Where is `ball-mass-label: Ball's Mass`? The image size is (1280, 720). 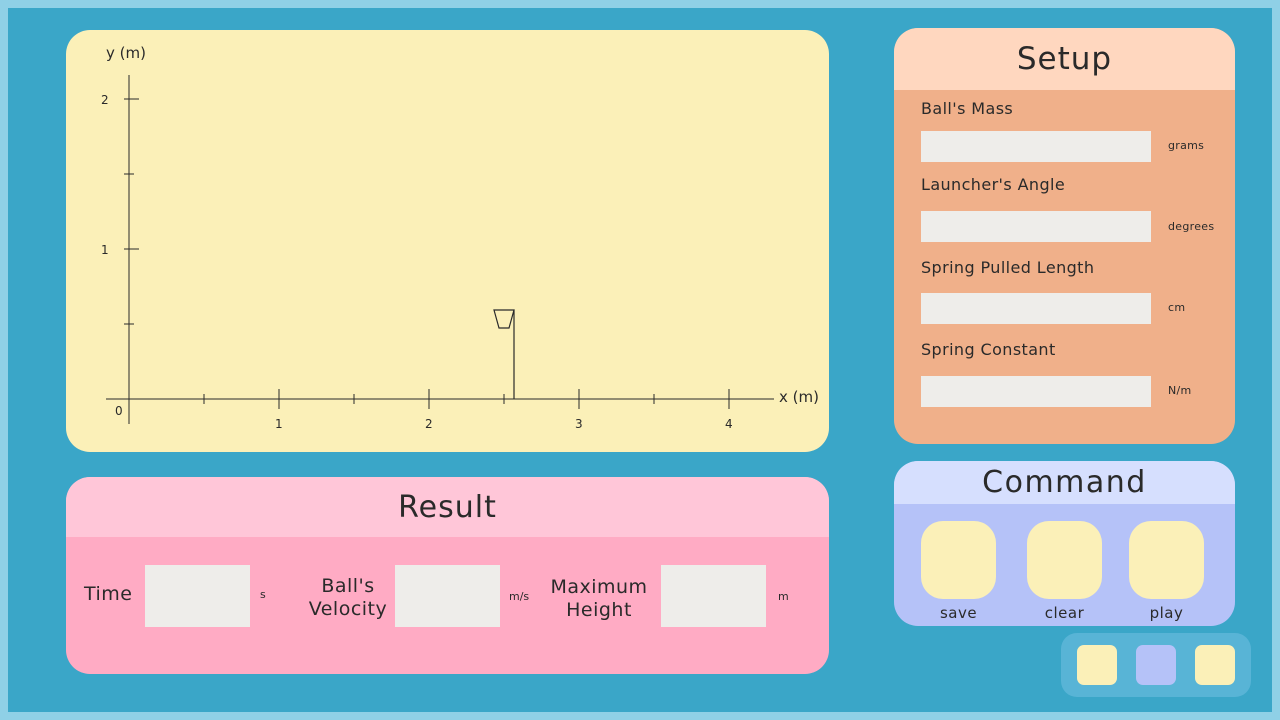
ball-mass-label: Ball's Mass is located at coordinates (967, 108).